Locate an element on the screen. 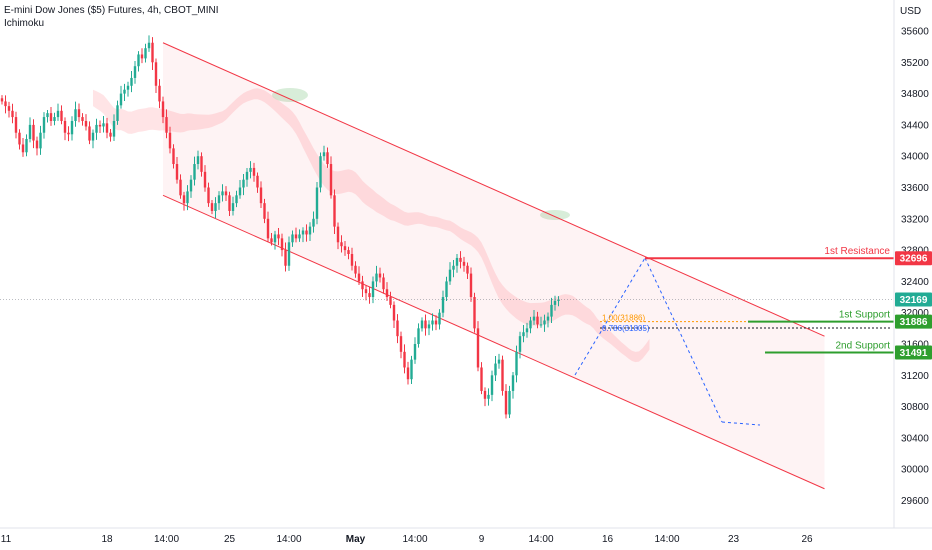  ichimoku-cloud-green is located at coordinates (555, 215).